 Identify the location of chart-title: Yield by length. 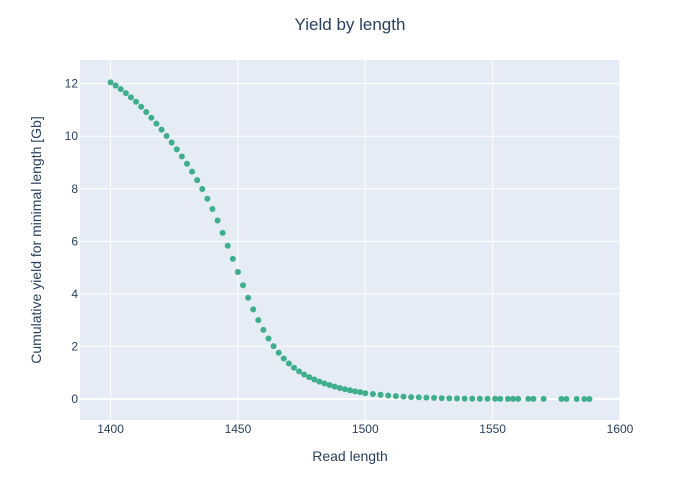
(350, 24).